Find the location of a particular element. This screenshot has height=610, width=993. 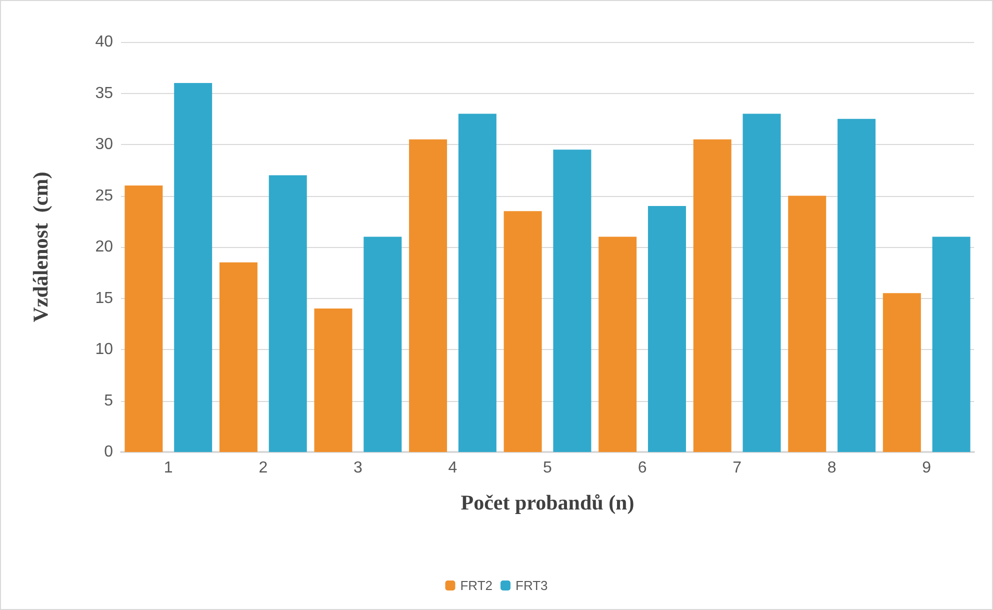

legend-label: FRT2 is located at coordinates (476, 585).